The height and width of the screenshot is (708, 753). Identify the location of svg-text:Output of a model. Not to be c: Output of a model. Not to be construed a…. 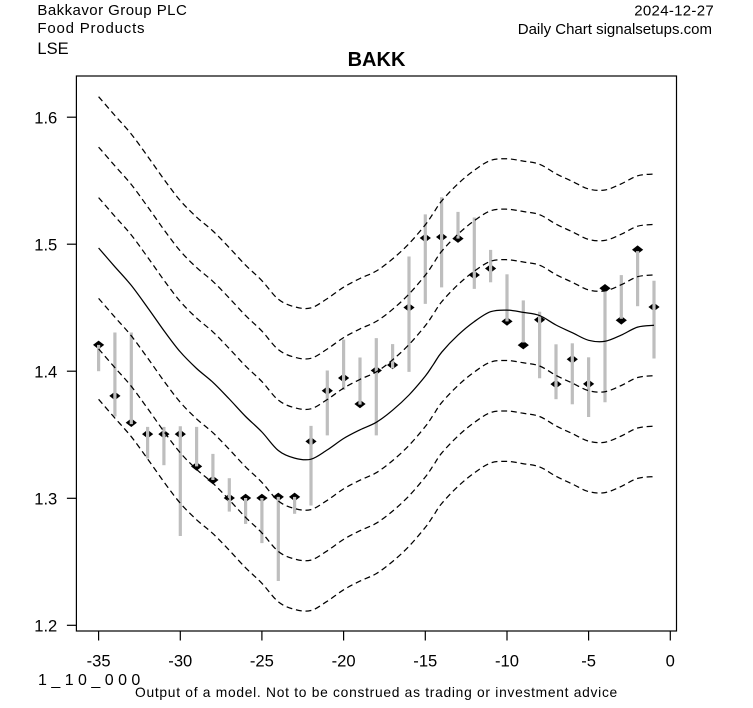
(376, 692).